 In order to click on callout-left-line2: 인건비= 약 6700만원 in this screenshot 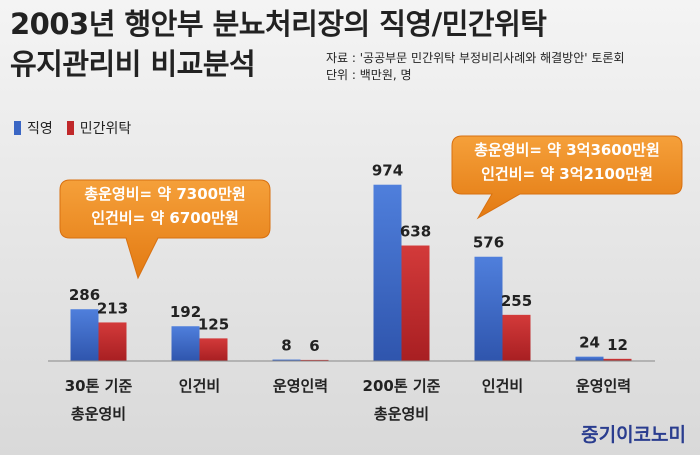, I will do `click(165, 218)`.